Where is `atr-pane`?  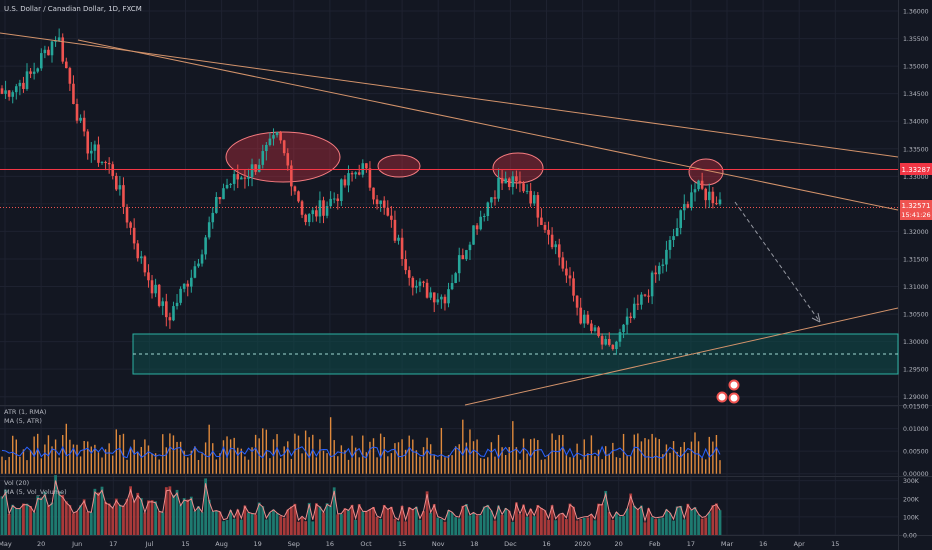 atr-pane is located at coordinates (361, 445).